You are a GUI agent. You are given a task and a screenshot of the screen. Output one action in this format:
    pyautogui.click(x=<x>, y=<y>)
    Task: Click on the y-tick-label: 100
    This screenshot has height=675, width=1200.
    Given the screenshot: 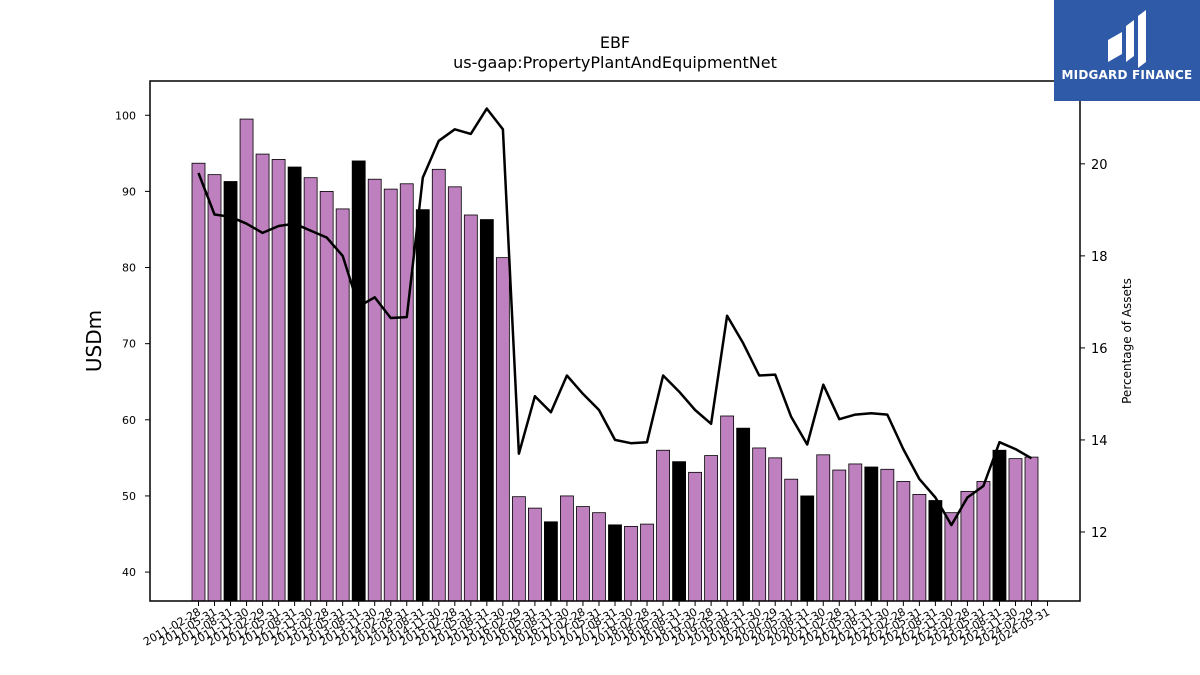 What is the action you would take?
    pyautogui.click(x=125, y=115)
    